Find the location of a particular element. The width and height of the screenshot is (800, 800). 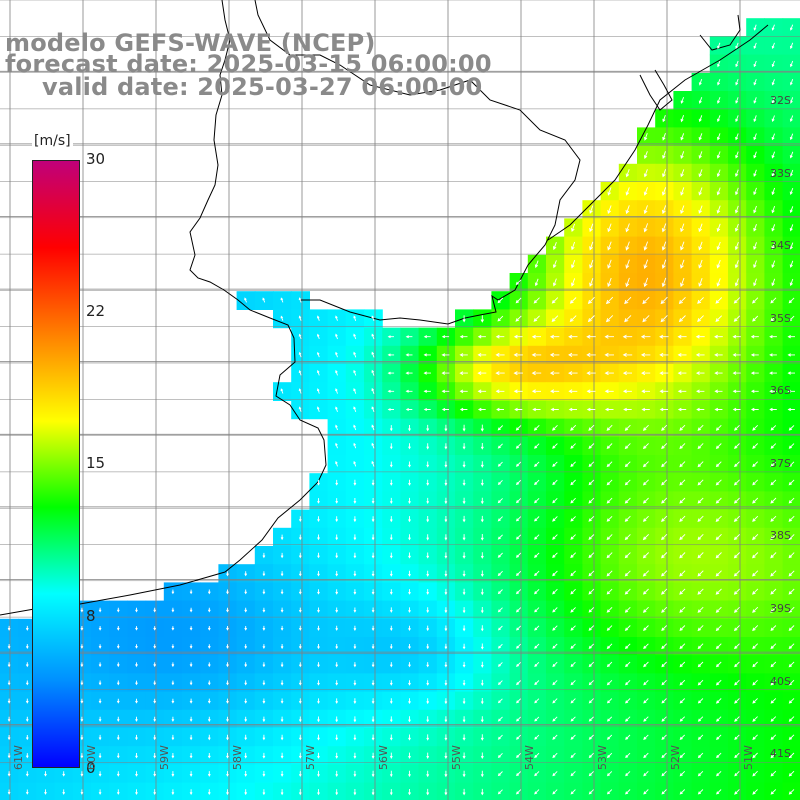

lon-label: 58W is located at coordinates (237, 757).